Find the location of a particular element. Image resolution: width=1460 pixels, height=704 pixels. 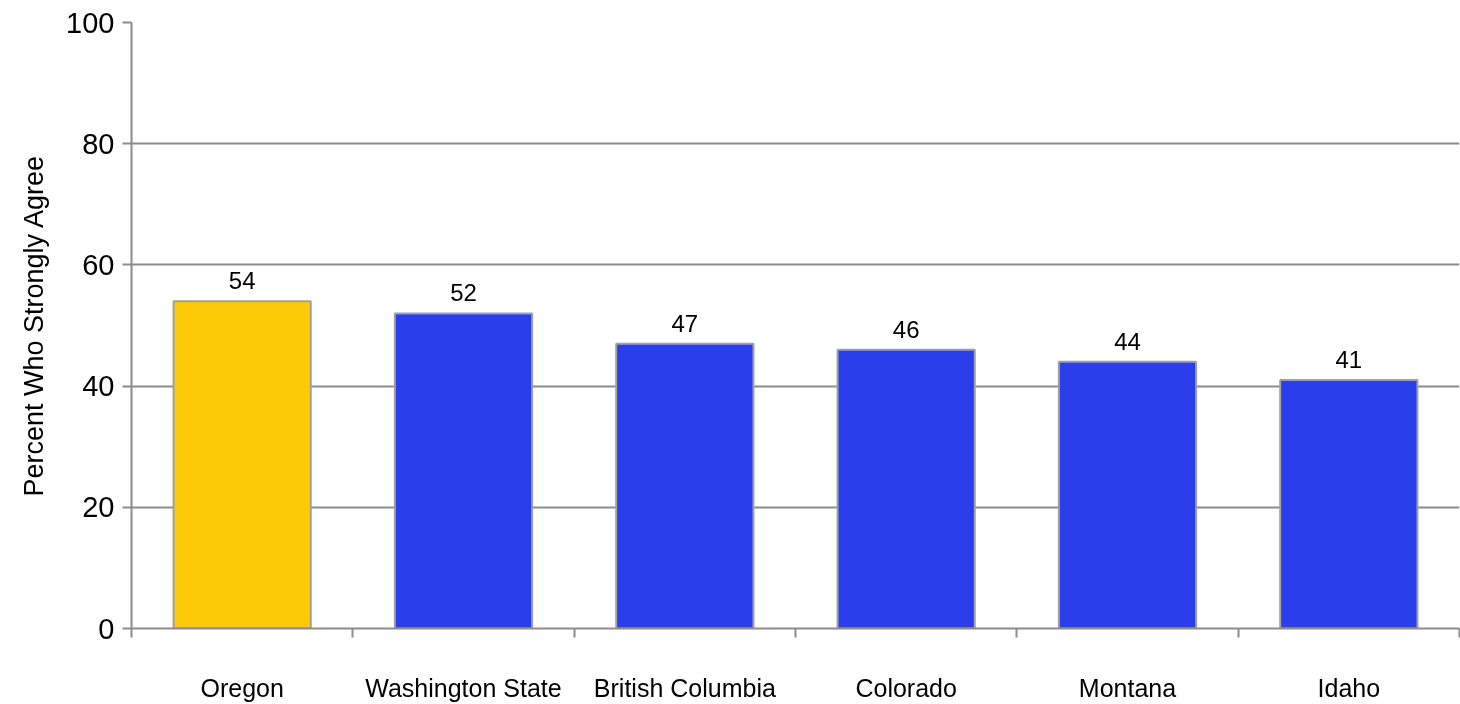

x-tick-label: British Columbia is located at coordinates (684, 687).